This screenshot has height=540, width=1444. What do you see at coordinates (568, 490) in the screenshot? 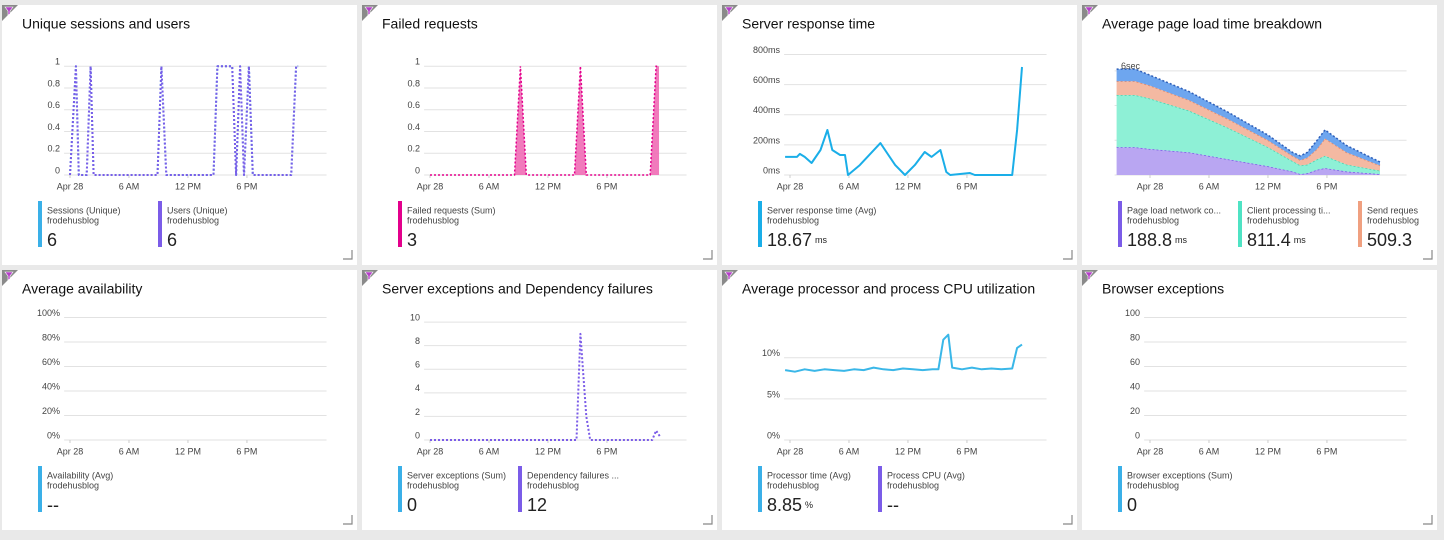
I see `legend-entry: Dependency failures ...frodehusblog 12` at bounding box center [568, 490].